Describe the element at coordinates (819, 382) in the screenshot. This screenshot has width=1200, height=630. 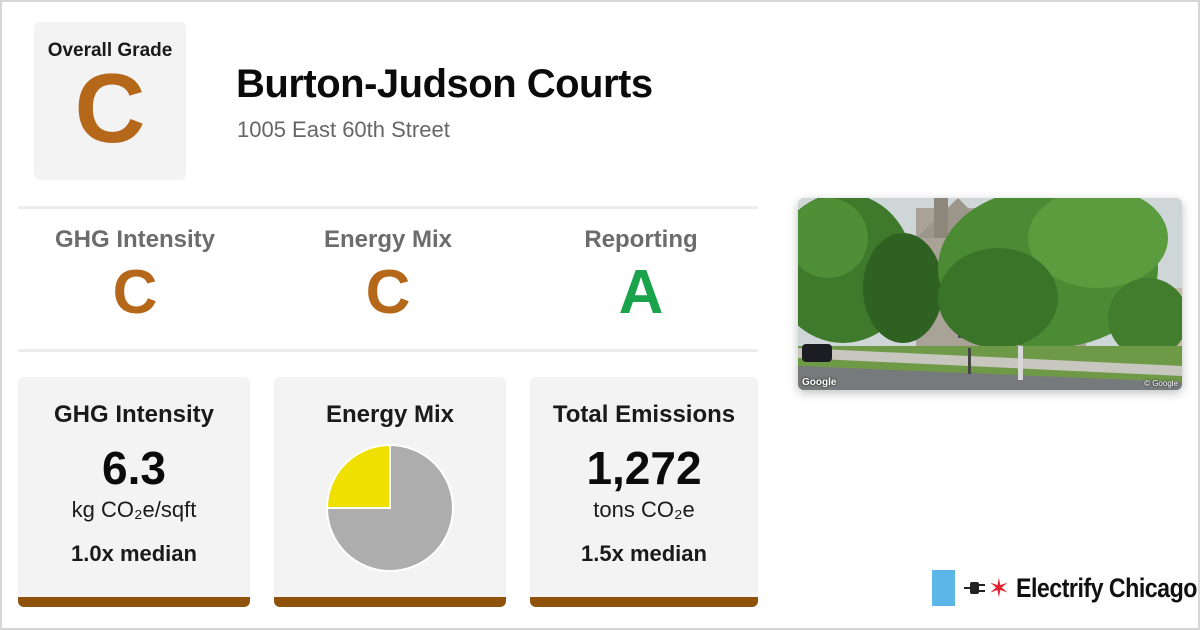
I see `google-logo: Google` at that location.